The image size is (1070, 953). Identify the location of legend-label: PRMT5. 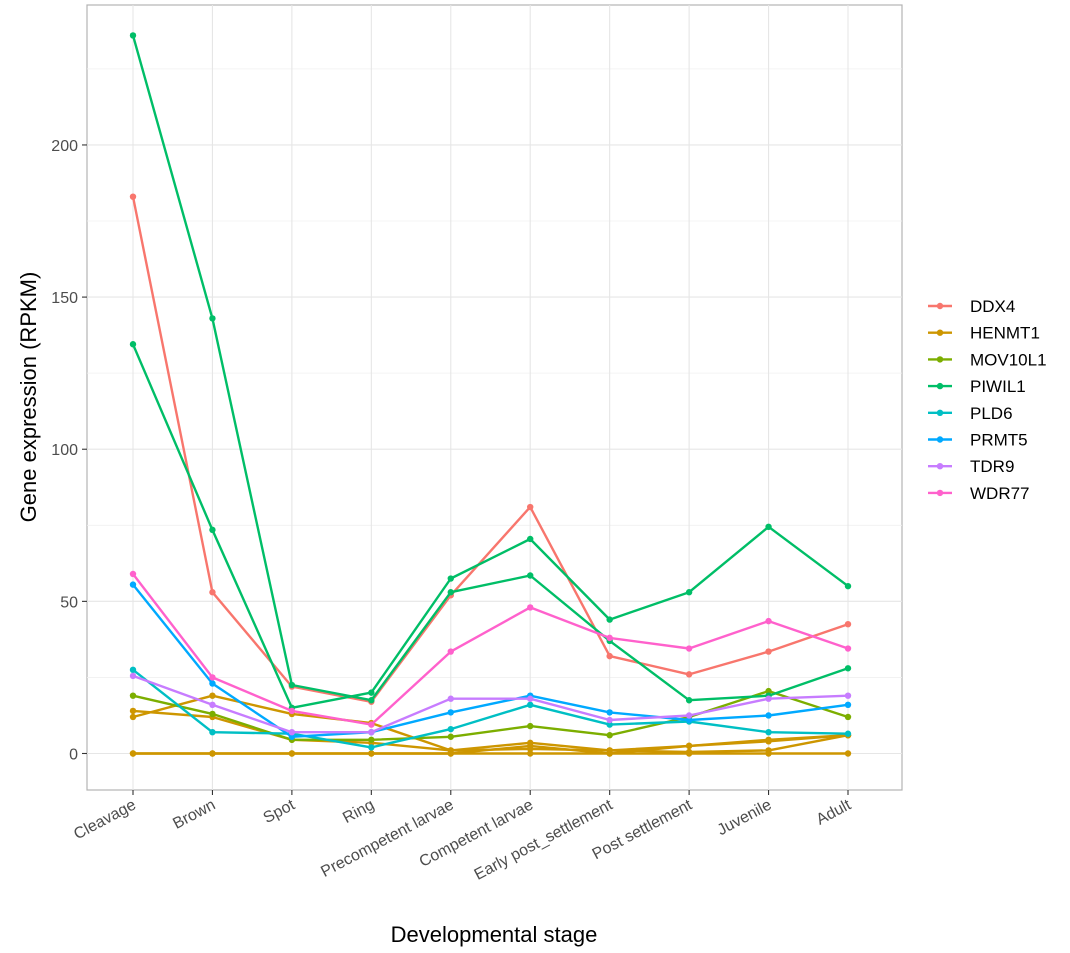
(999, 440).